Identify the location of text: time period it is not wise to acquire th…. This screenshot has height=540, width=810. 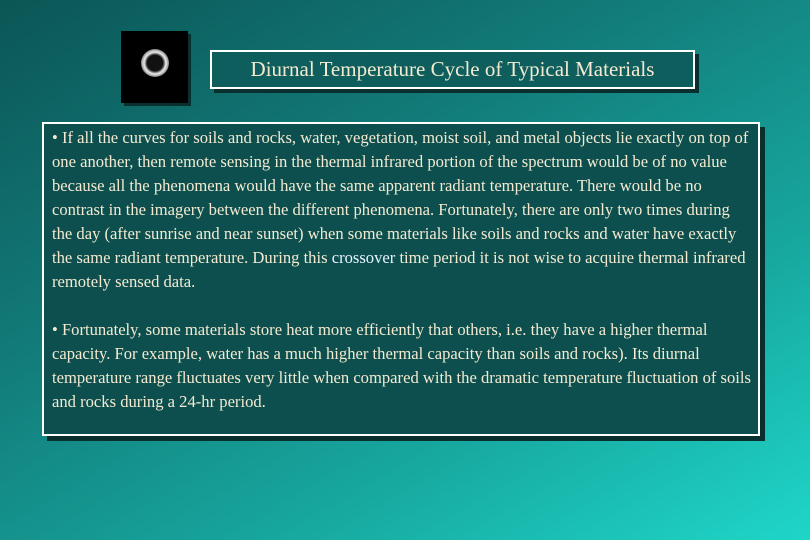
(399, 269).